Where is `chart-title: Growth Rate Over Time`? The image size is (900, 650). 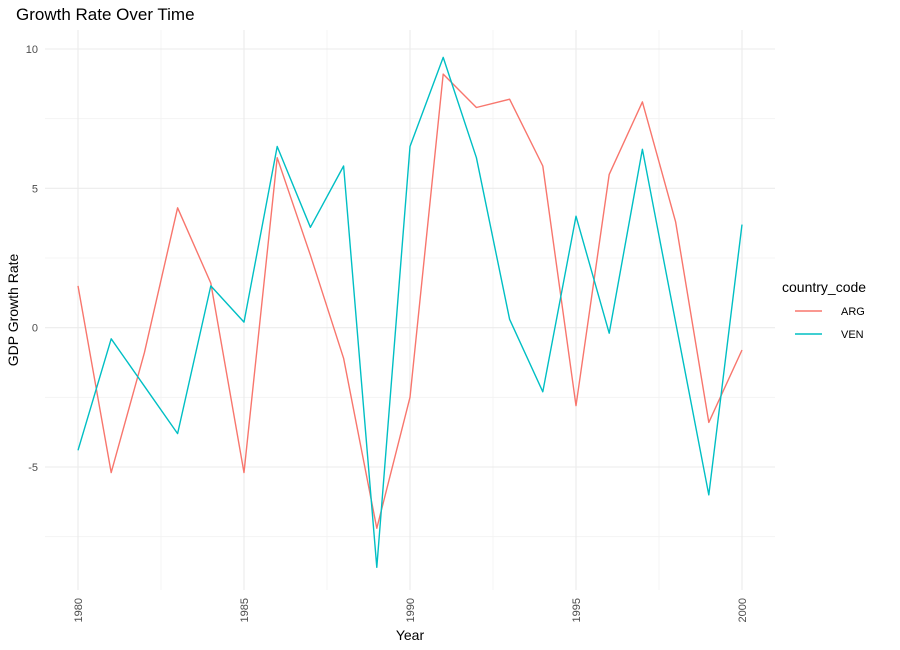
chart-title: Growth Rate Over Time is located at coordinates (105, 14).